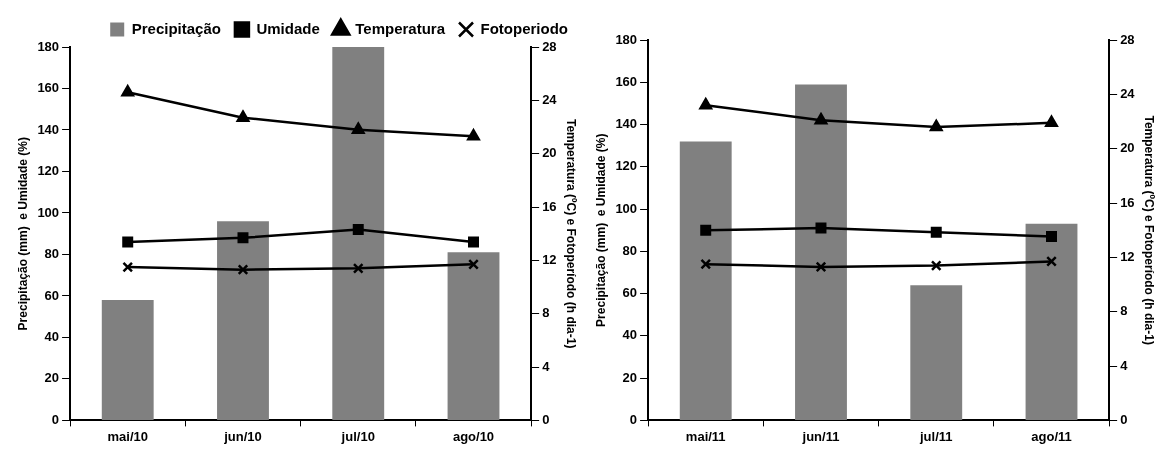 The image size is (1173, 459). What do you see at coordinates (1051, 436) in the screenshot?
I see `x-tick-label: ago/11` at bounding box center [1051, 436].